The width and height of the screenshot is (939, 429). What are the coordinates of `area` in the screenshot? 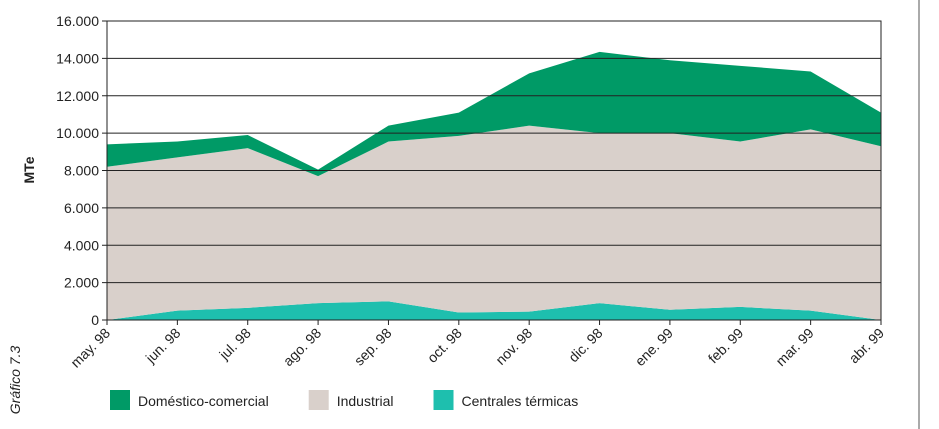 It's located at (494, 310).